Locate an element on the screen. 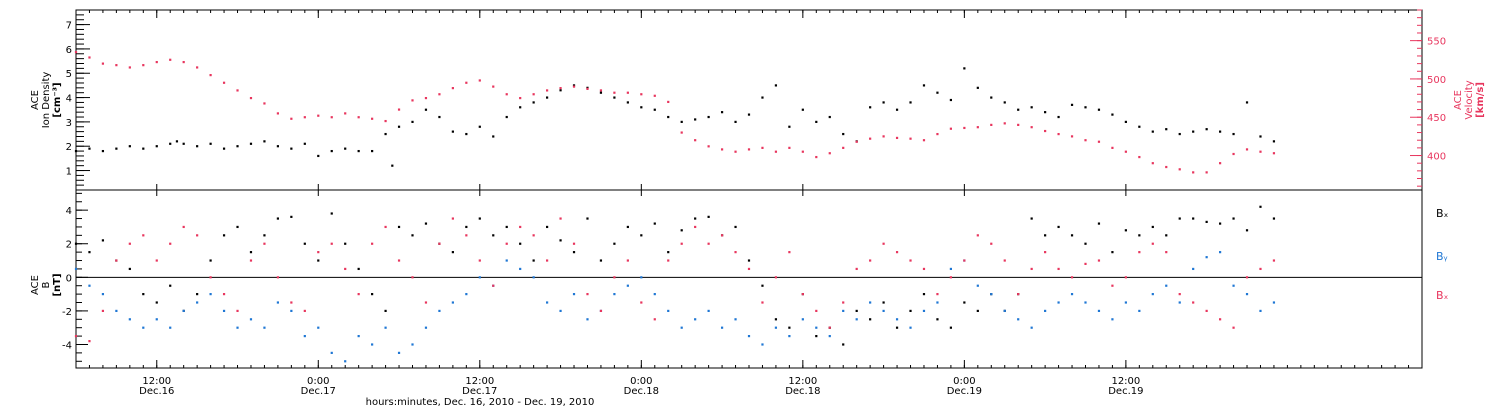  x-tick-time-label: 0:00 is located at coordinates (641, 381).